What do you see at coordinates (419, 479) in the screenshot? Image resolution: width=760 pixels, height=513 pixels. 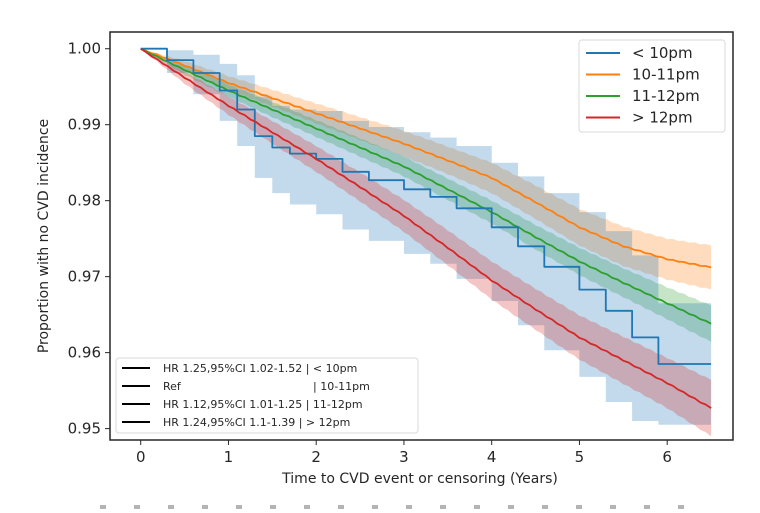 I see `x-axis-label: Time to CVD event or censoring (Years)` at bounding box center [419, 479].